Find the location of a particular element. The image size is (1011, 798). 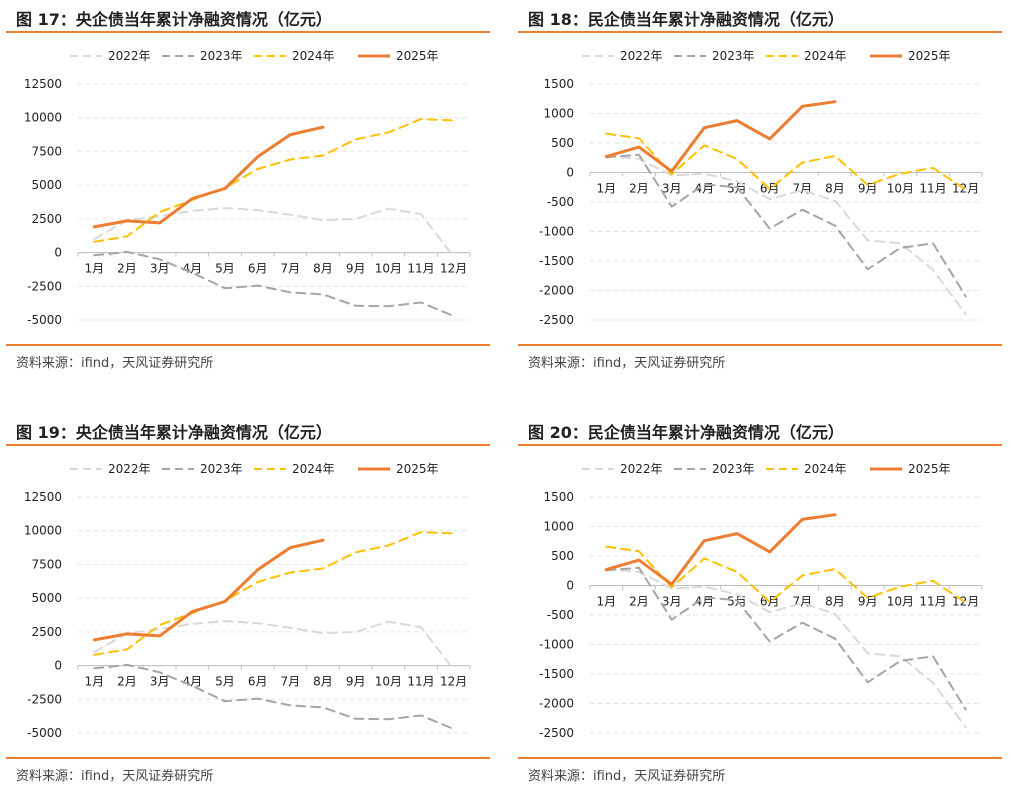

y-tick-label: -1000 is located at coordinates (556, 232).